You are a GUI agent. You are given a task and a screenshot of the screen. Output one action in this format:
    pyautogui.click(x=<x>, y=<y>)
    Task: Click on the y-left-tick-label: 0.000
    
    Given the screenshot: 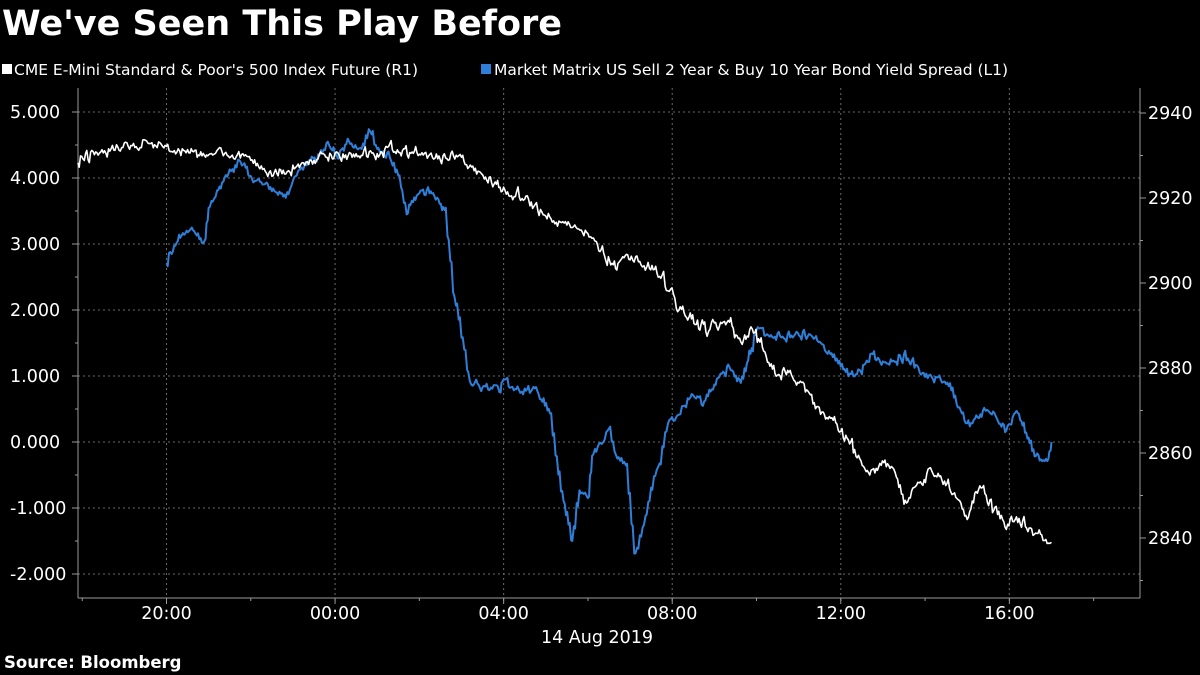 What is the action you would take?
    pyautogui.click(x=35, y=443)
    